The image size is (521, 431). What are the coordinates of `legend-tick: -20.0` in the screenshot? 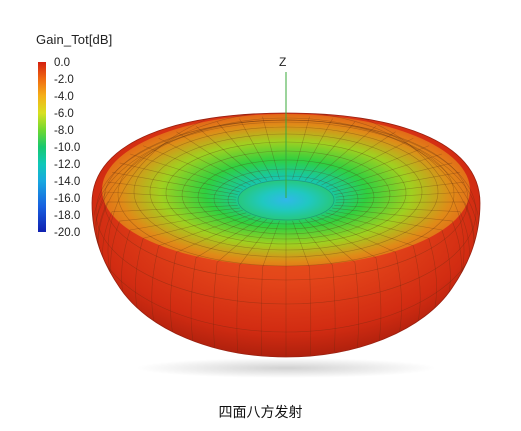 It's located at (67, 233).